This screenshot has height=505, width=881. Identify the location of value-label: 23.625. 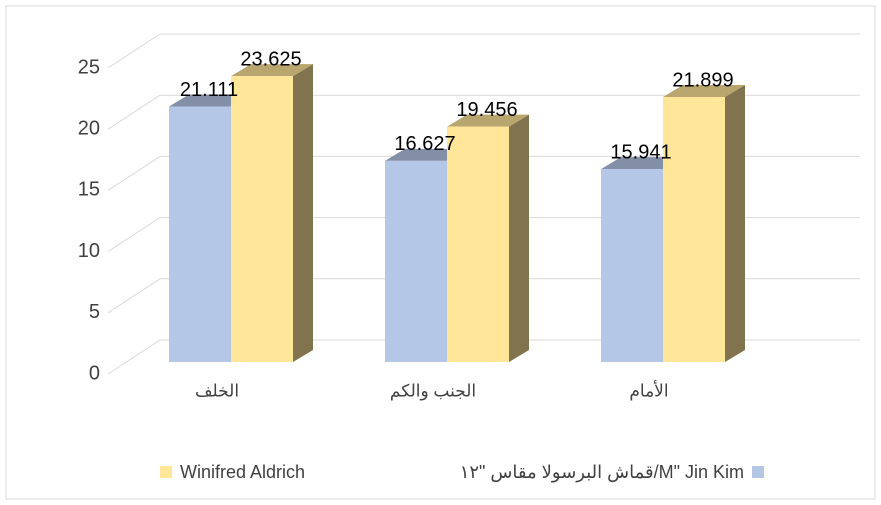
(270, 59).